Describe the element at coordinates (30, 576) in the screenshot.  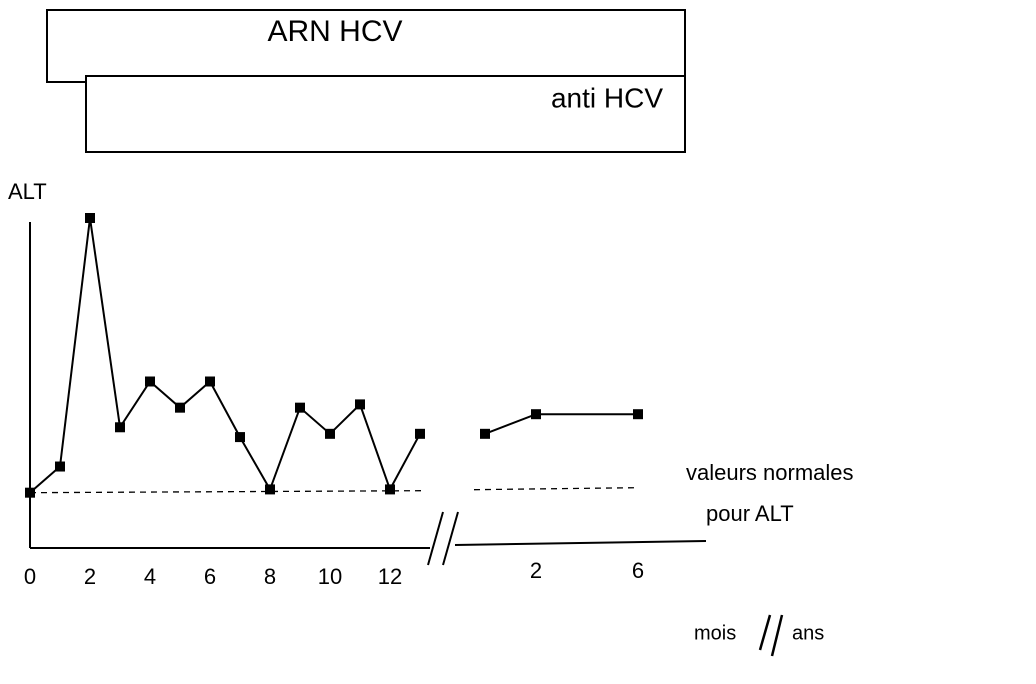
I see `x-tick-label: 0` at that location.